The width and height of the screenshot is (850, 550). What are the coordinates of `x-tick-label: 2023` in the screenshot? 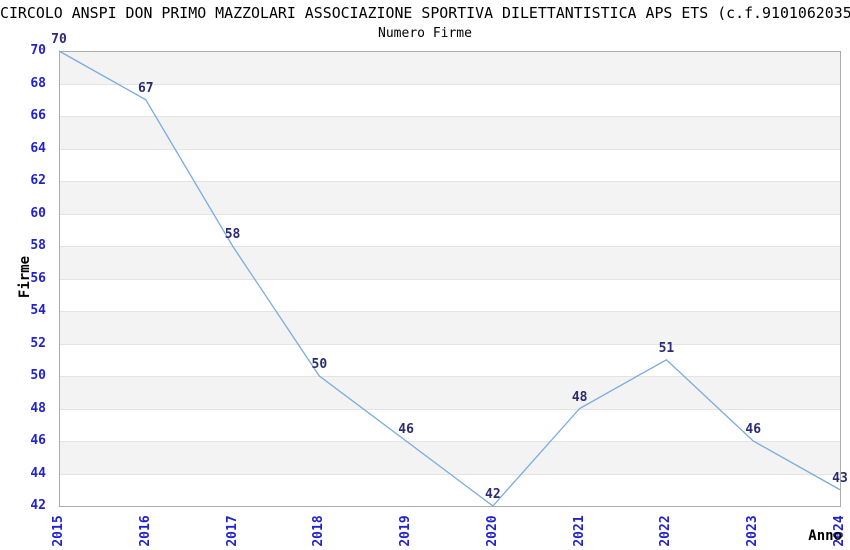 It's located at (753, 531).